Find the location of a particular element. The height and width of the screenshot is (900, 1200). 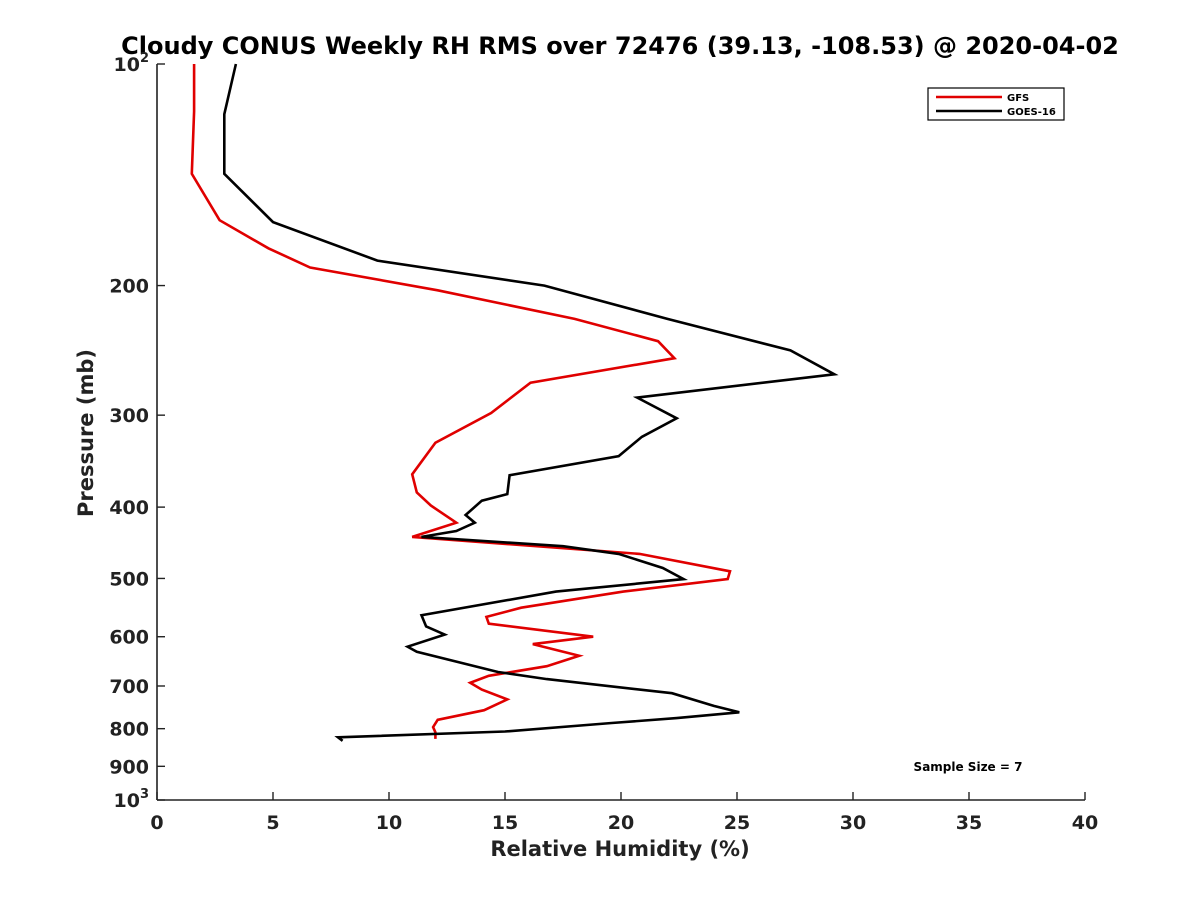

legend-box is located at coordinates (996, 104).